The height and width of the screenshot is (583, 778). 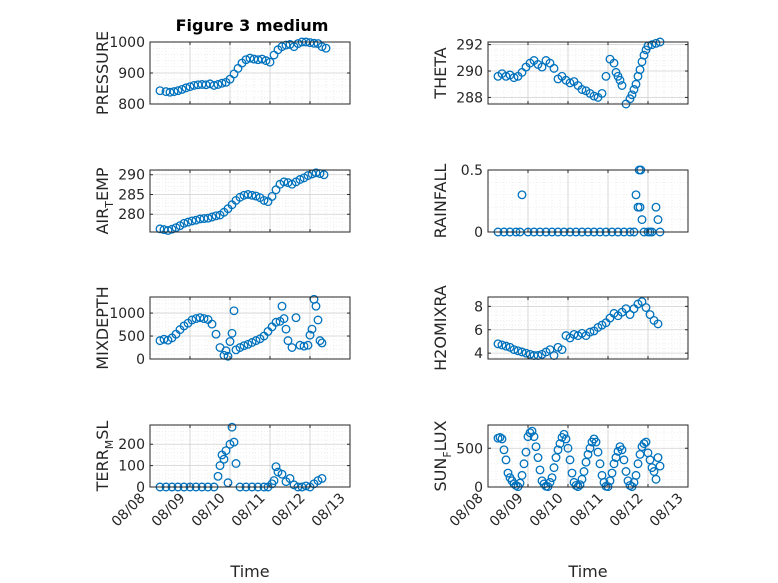 I want to click on y-tick-label: 0.5, so click(x=472, y=171).